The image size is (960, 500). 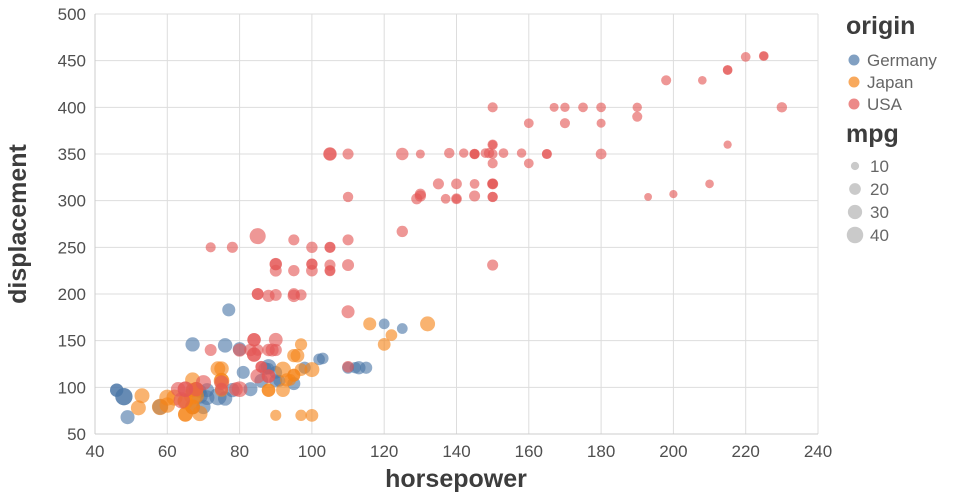 What do you see at coordinates (167, 451) in the screenshot?
I see `x-tick-label: 60` at bounding box center [167, 451].